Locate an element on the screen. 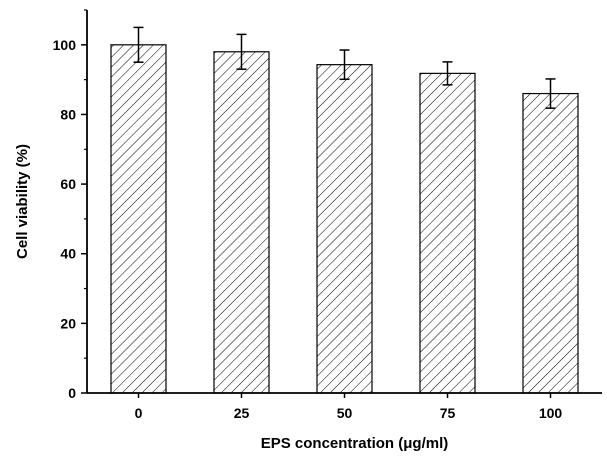 The image size is (607, 457). x-tick-label-75: 75 is located at coordinates (448, 413).